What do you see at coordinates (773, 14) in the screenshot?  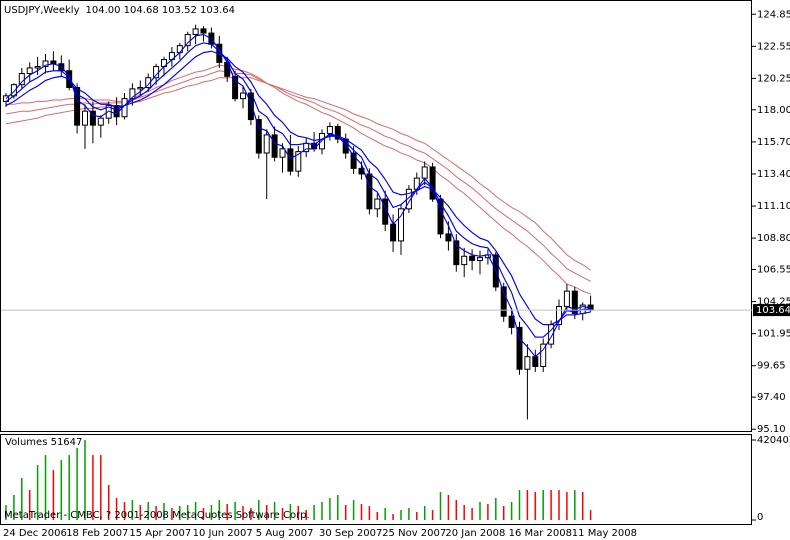 I see `y-tick-label: 124.85` at bounding box center [773, 14].